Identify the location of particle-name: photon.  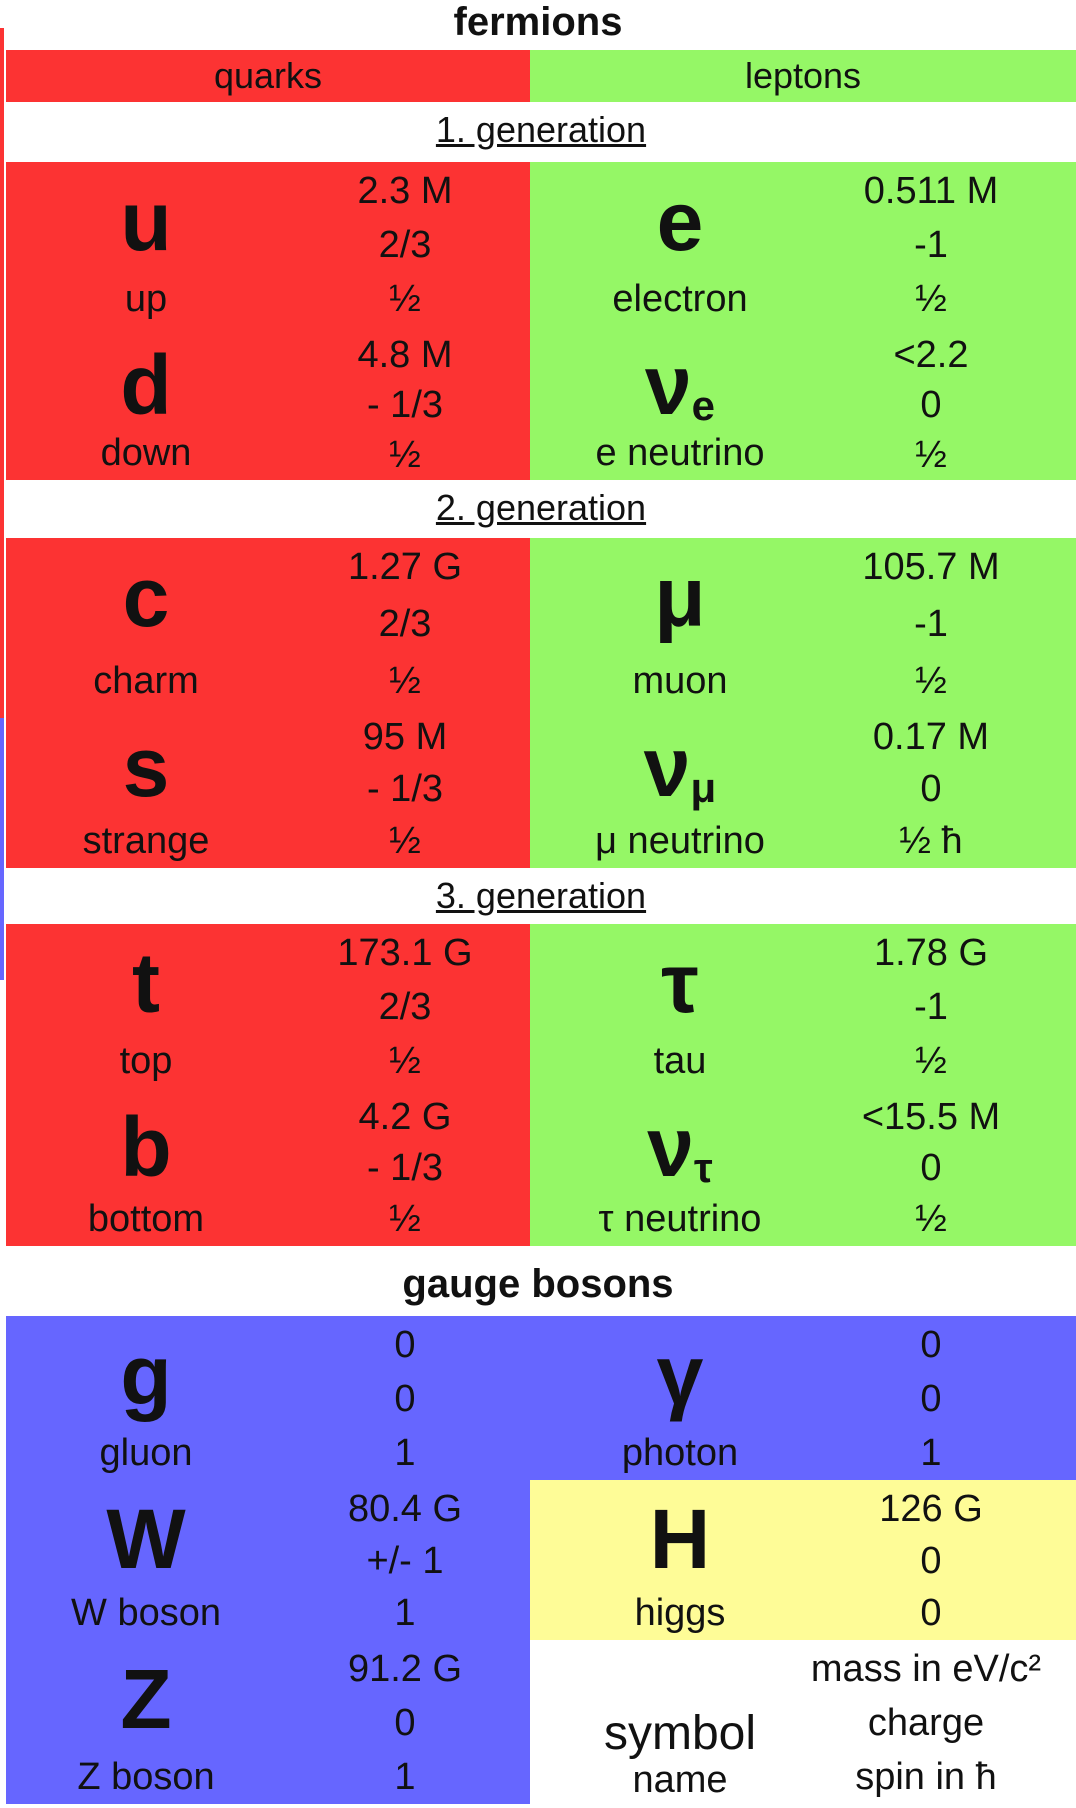
(680, 1453).